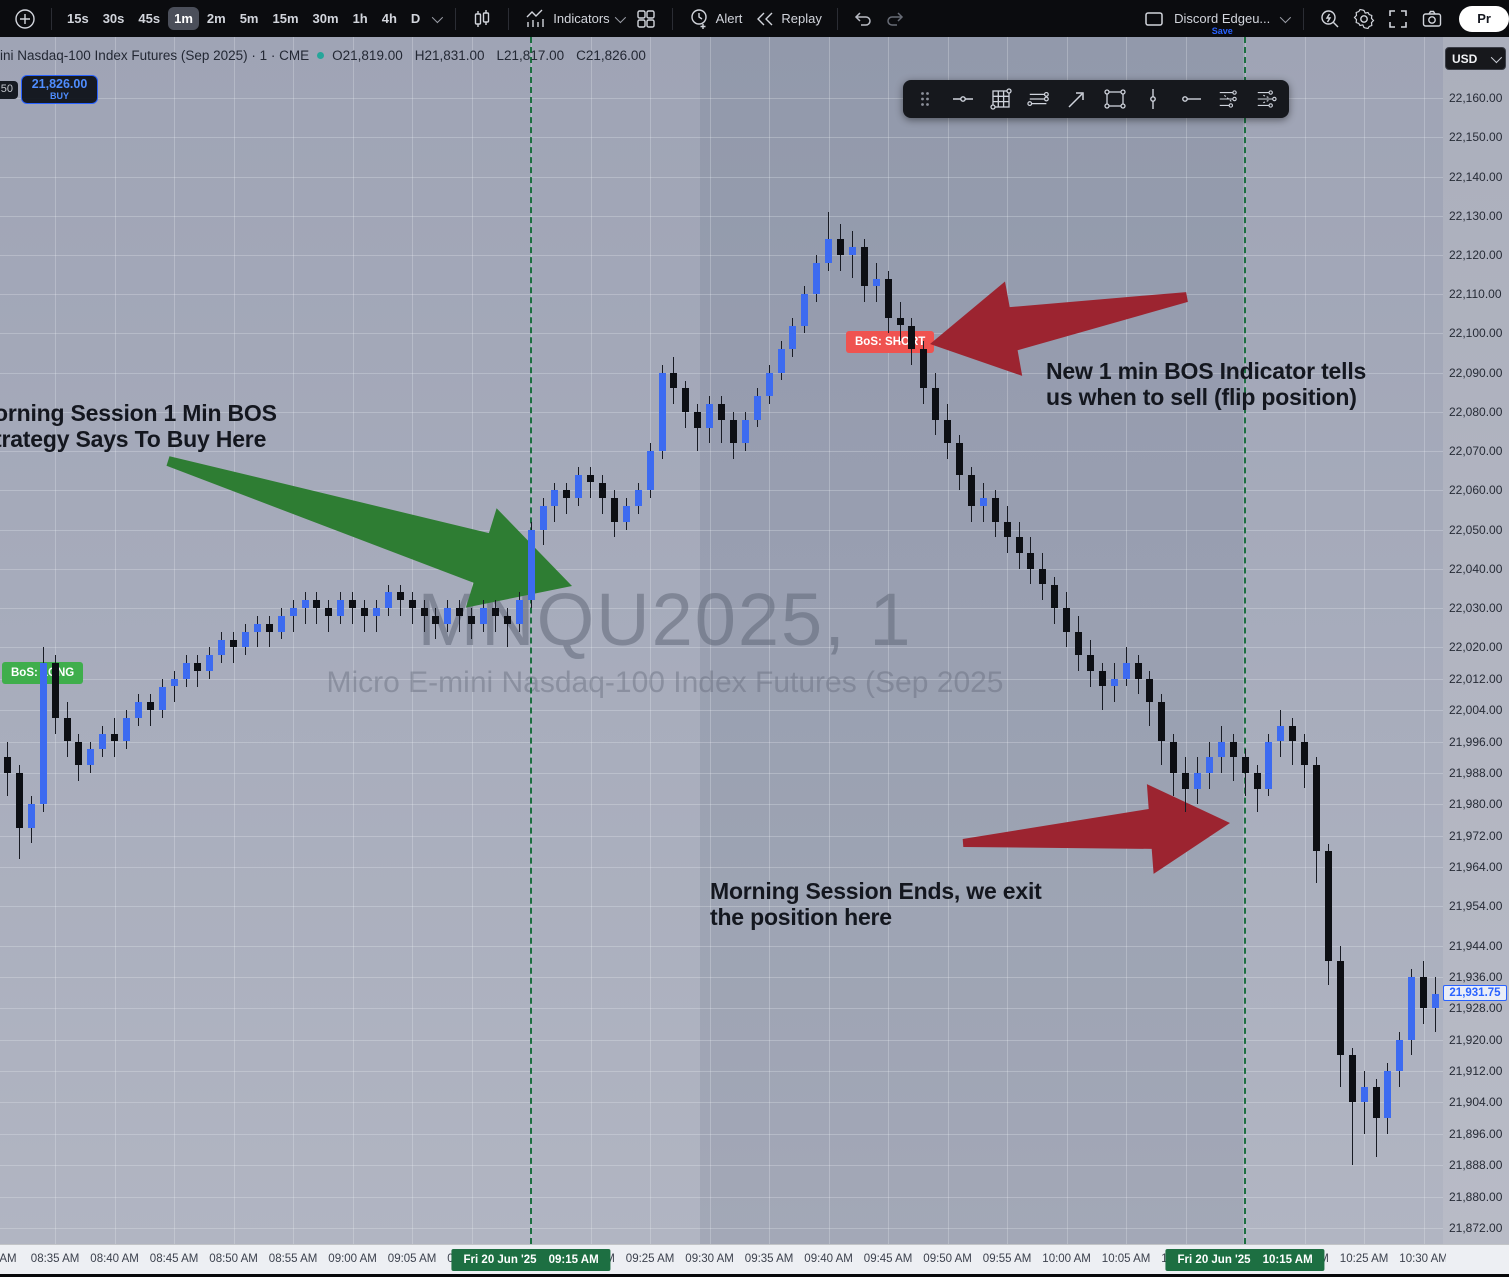 This screenshot has width=1509, height=1277. Describe the element at coordinates (1115, 99) in the screenshot. I see `rectangle-tool-icon` at that location.